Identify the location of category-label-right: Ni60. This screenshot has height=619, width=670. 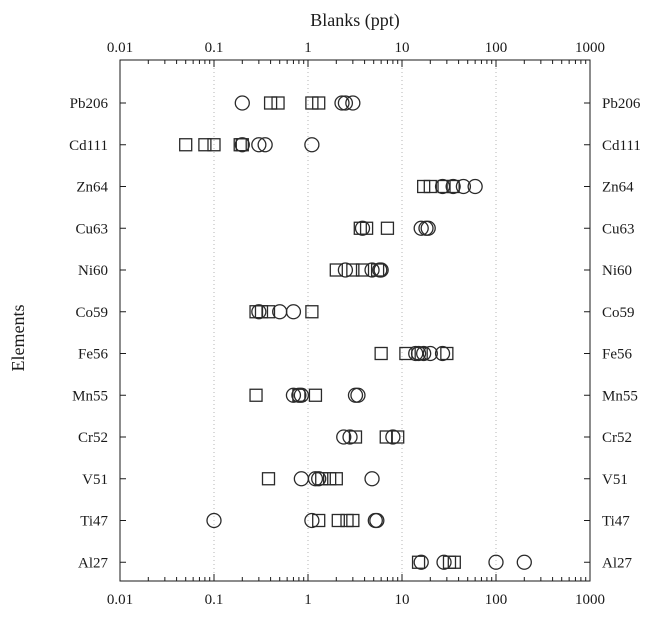
(617, 271).